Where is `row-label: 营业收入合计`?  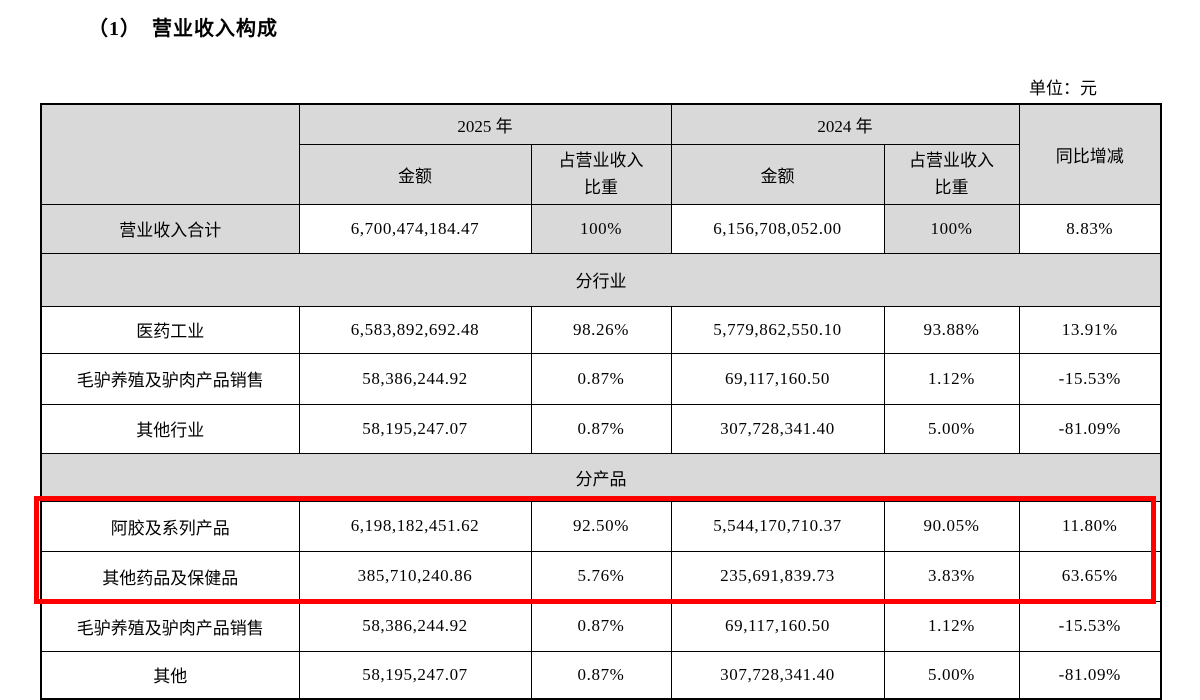
row-label: 营业收入合计 is located at coordinates (170, 228).